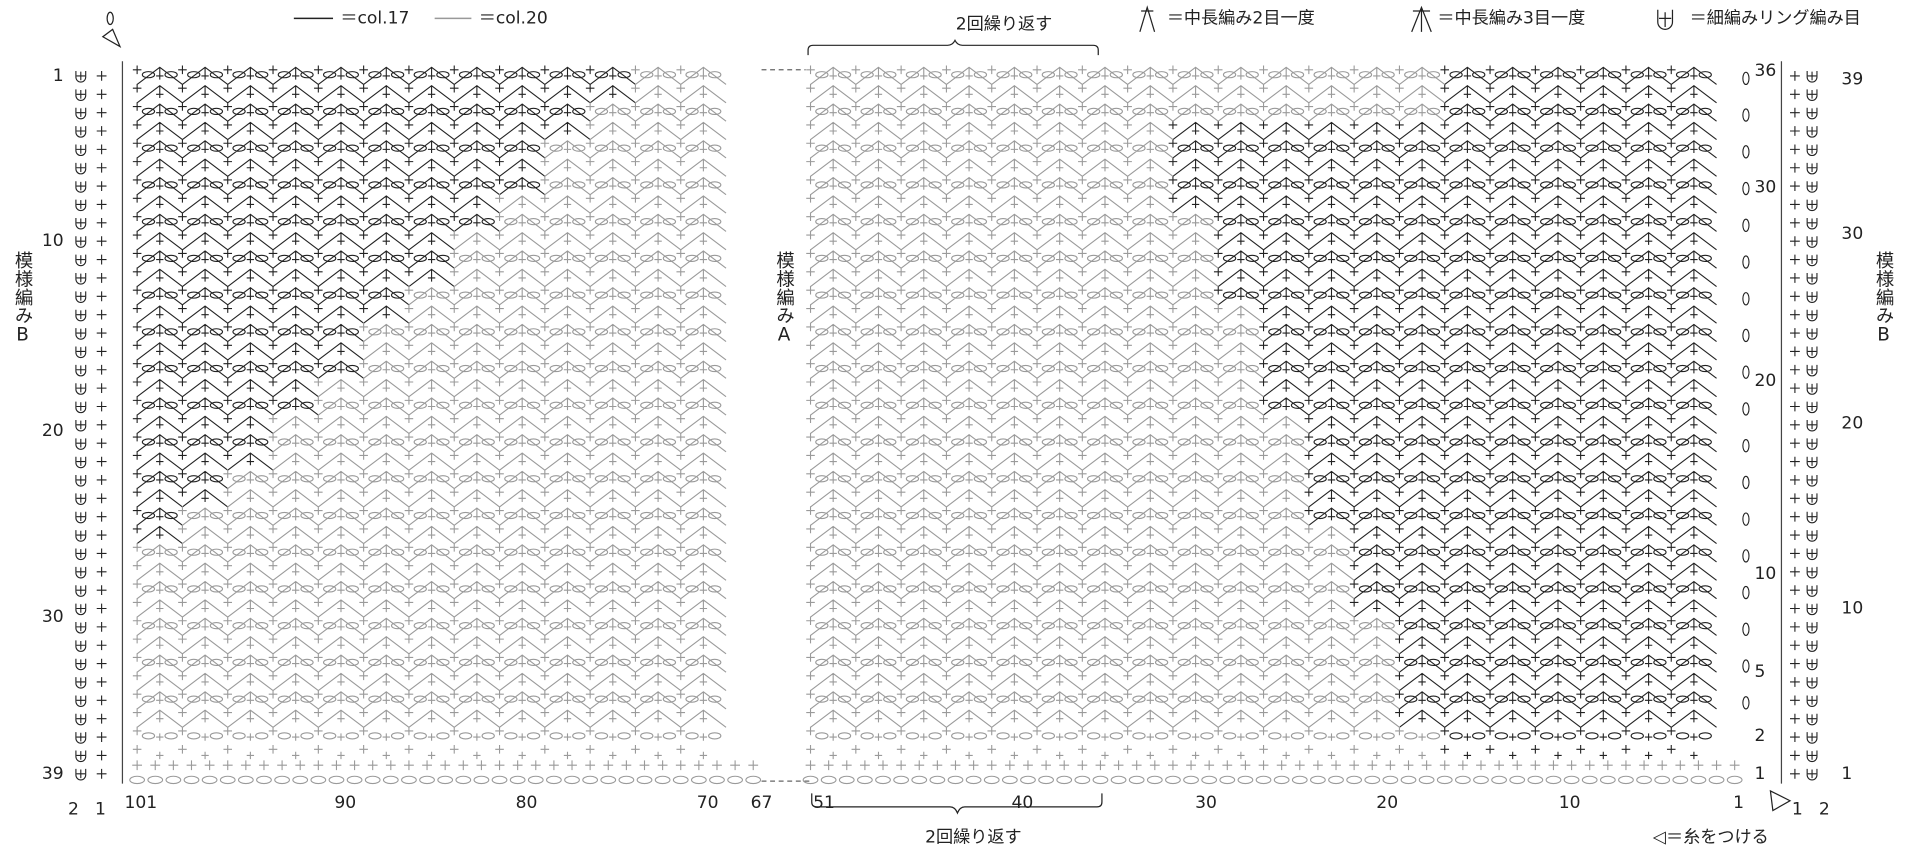  I want to click on legend-dec3-symbol, so click(1421, 19).